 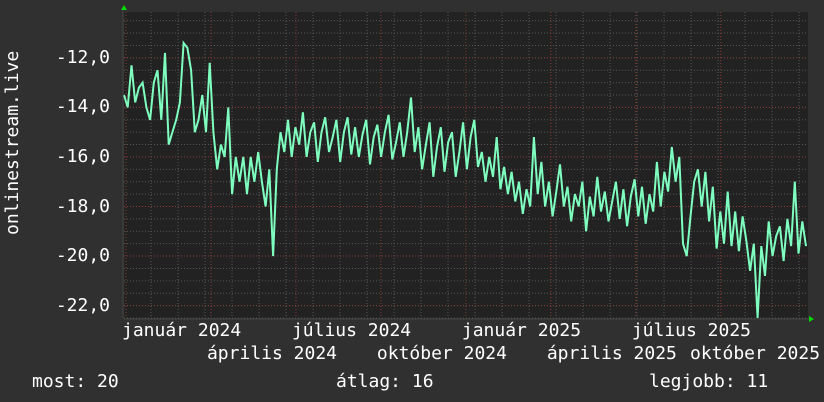 I want to click on legend-best: legjobb: 11, so click(x=709, y=381).